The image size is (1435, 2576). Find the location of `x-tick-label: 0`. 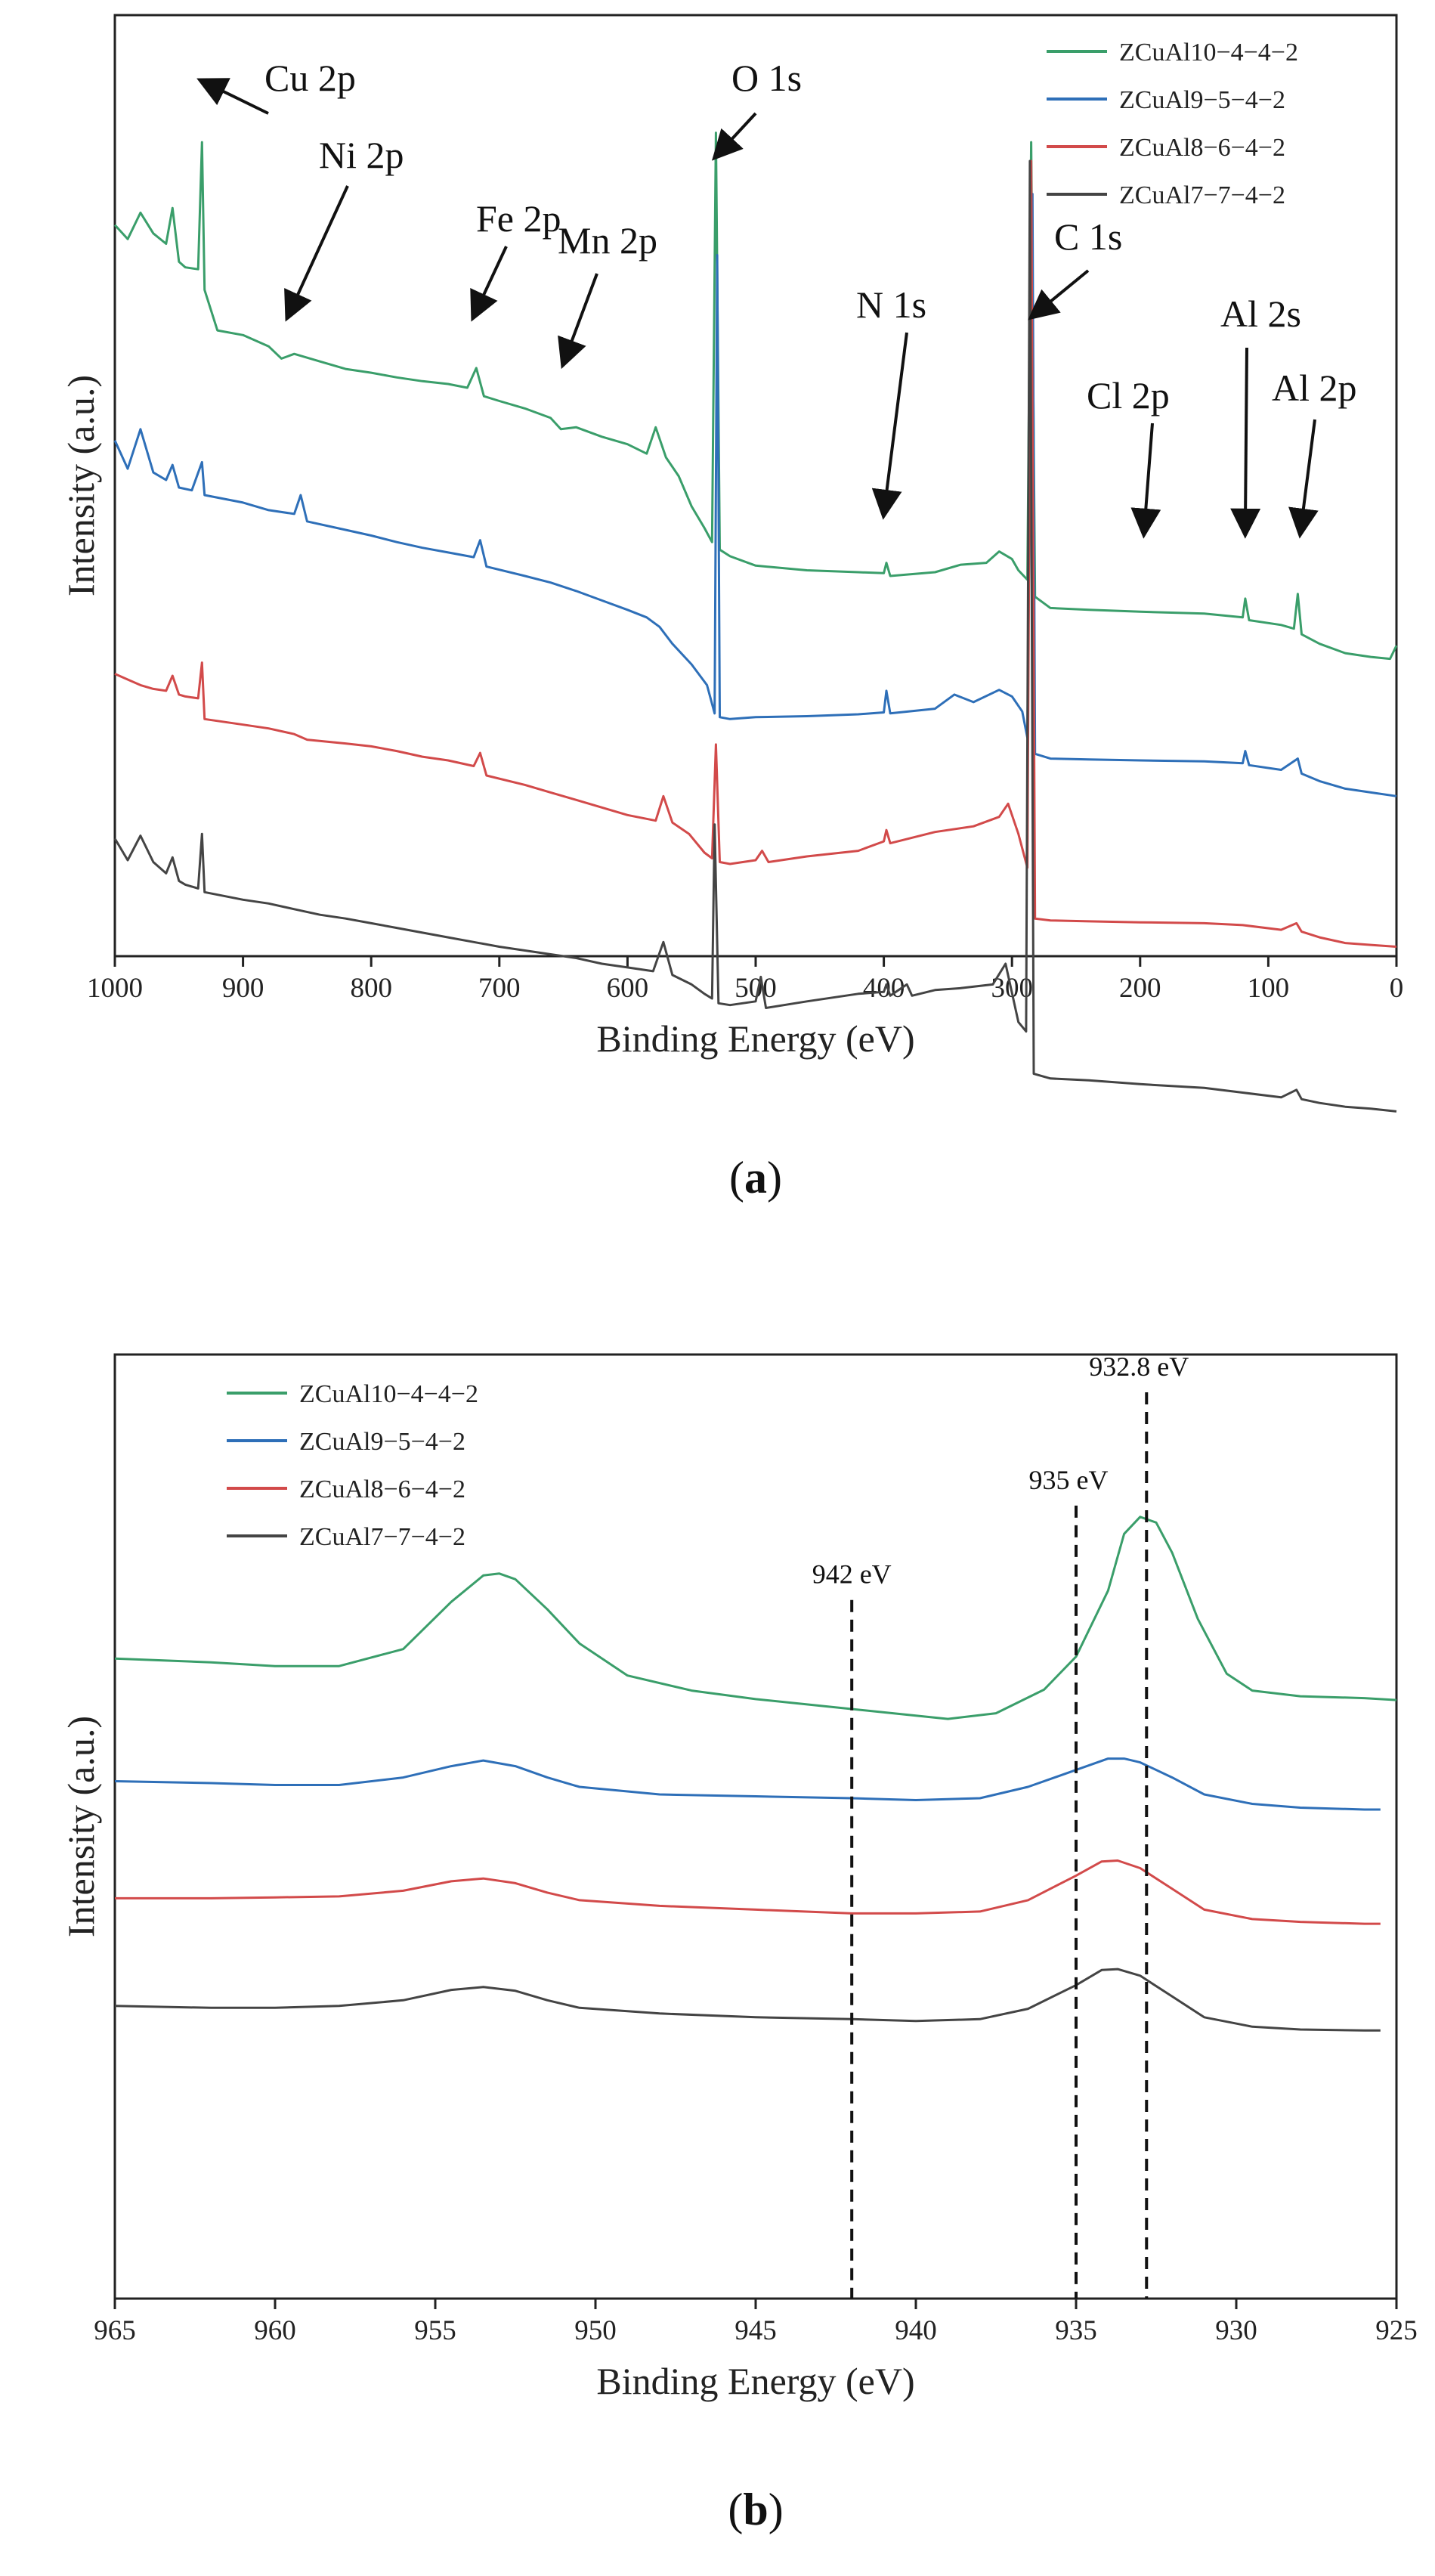

x-tick-label: 0 is located at coordinates (1397, 988).